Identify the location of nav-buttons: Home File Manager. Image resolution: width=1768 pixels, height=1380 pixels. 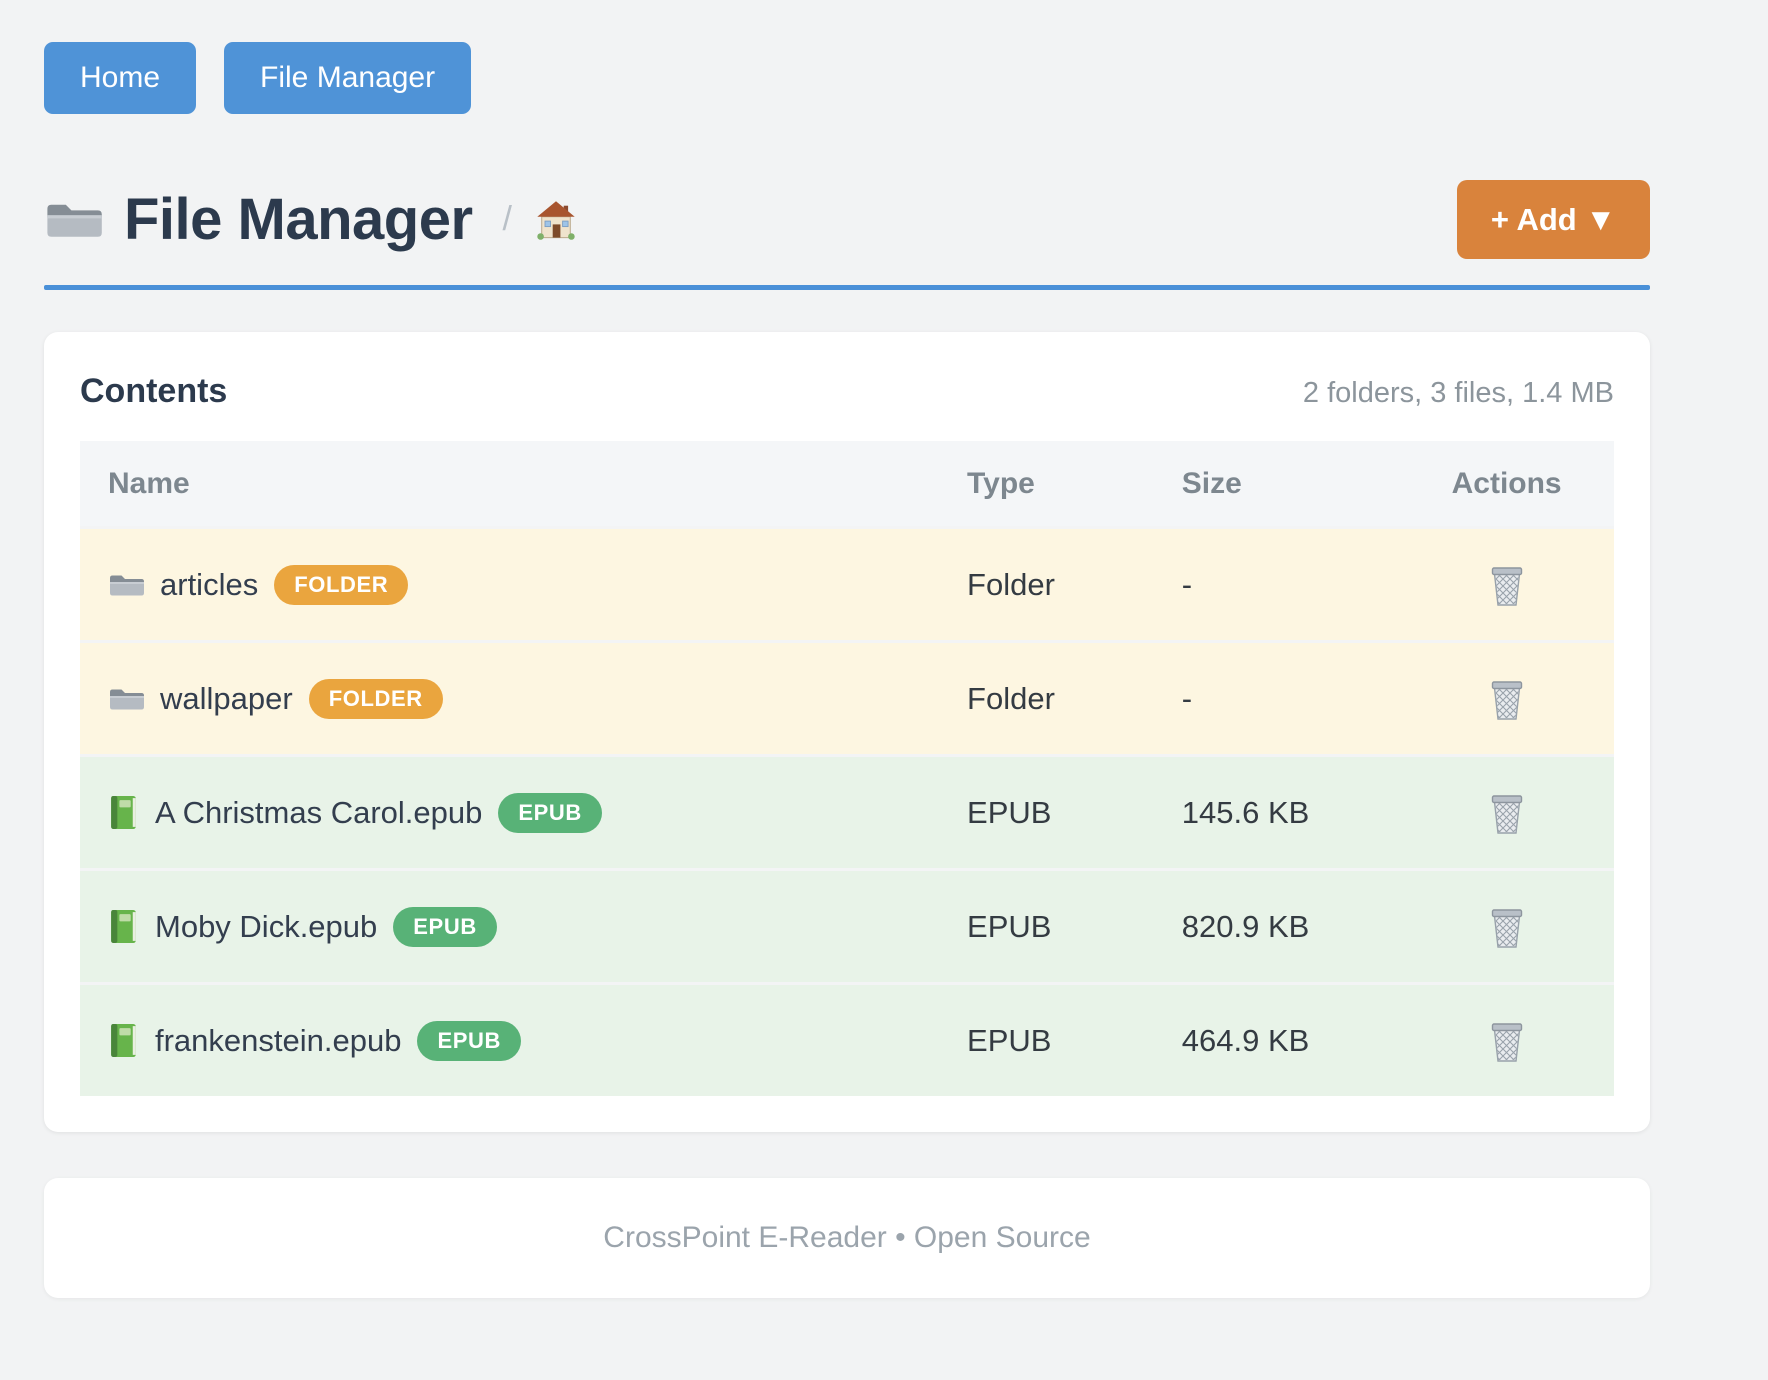
(847, 57).